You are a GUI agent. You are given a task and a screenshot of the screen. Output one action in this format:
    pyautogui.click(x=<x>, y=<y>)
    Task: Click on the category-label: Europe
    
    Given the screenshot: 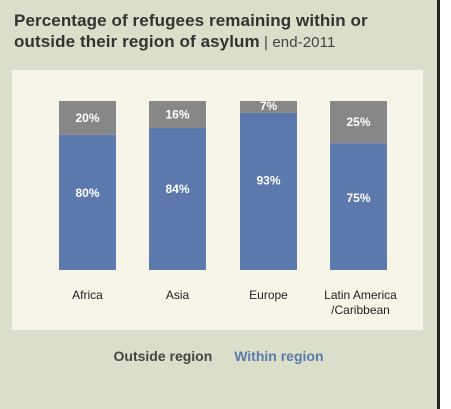 What is the action you would take?
    pyautogui.click(x=268, y=295)
    